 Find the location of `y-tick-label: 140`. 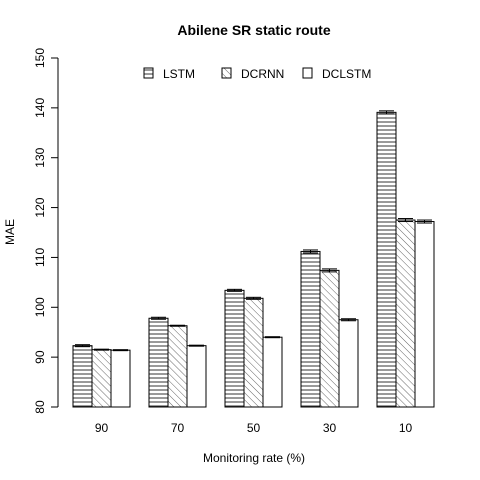

y-tick-label: 140 is located at coordinates (40, 108).